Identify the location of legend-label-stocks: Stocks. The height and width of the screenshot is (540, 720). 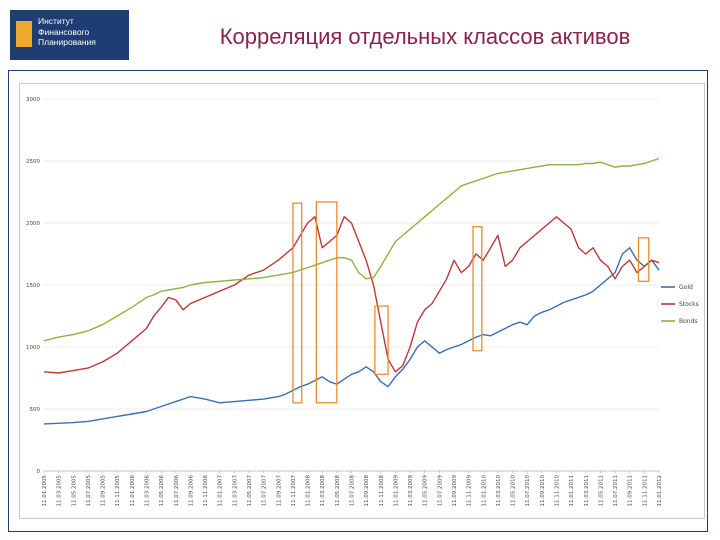
(689, 304).